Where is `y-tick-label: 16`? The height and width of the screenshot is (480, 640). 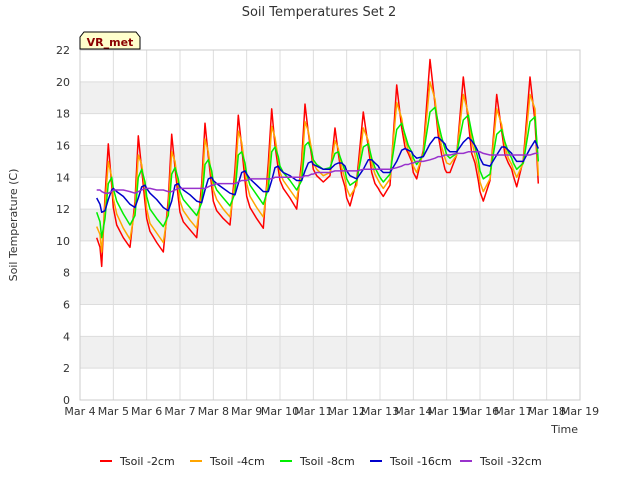 y-tick-label: 16 is located at coordinates (63, 145).